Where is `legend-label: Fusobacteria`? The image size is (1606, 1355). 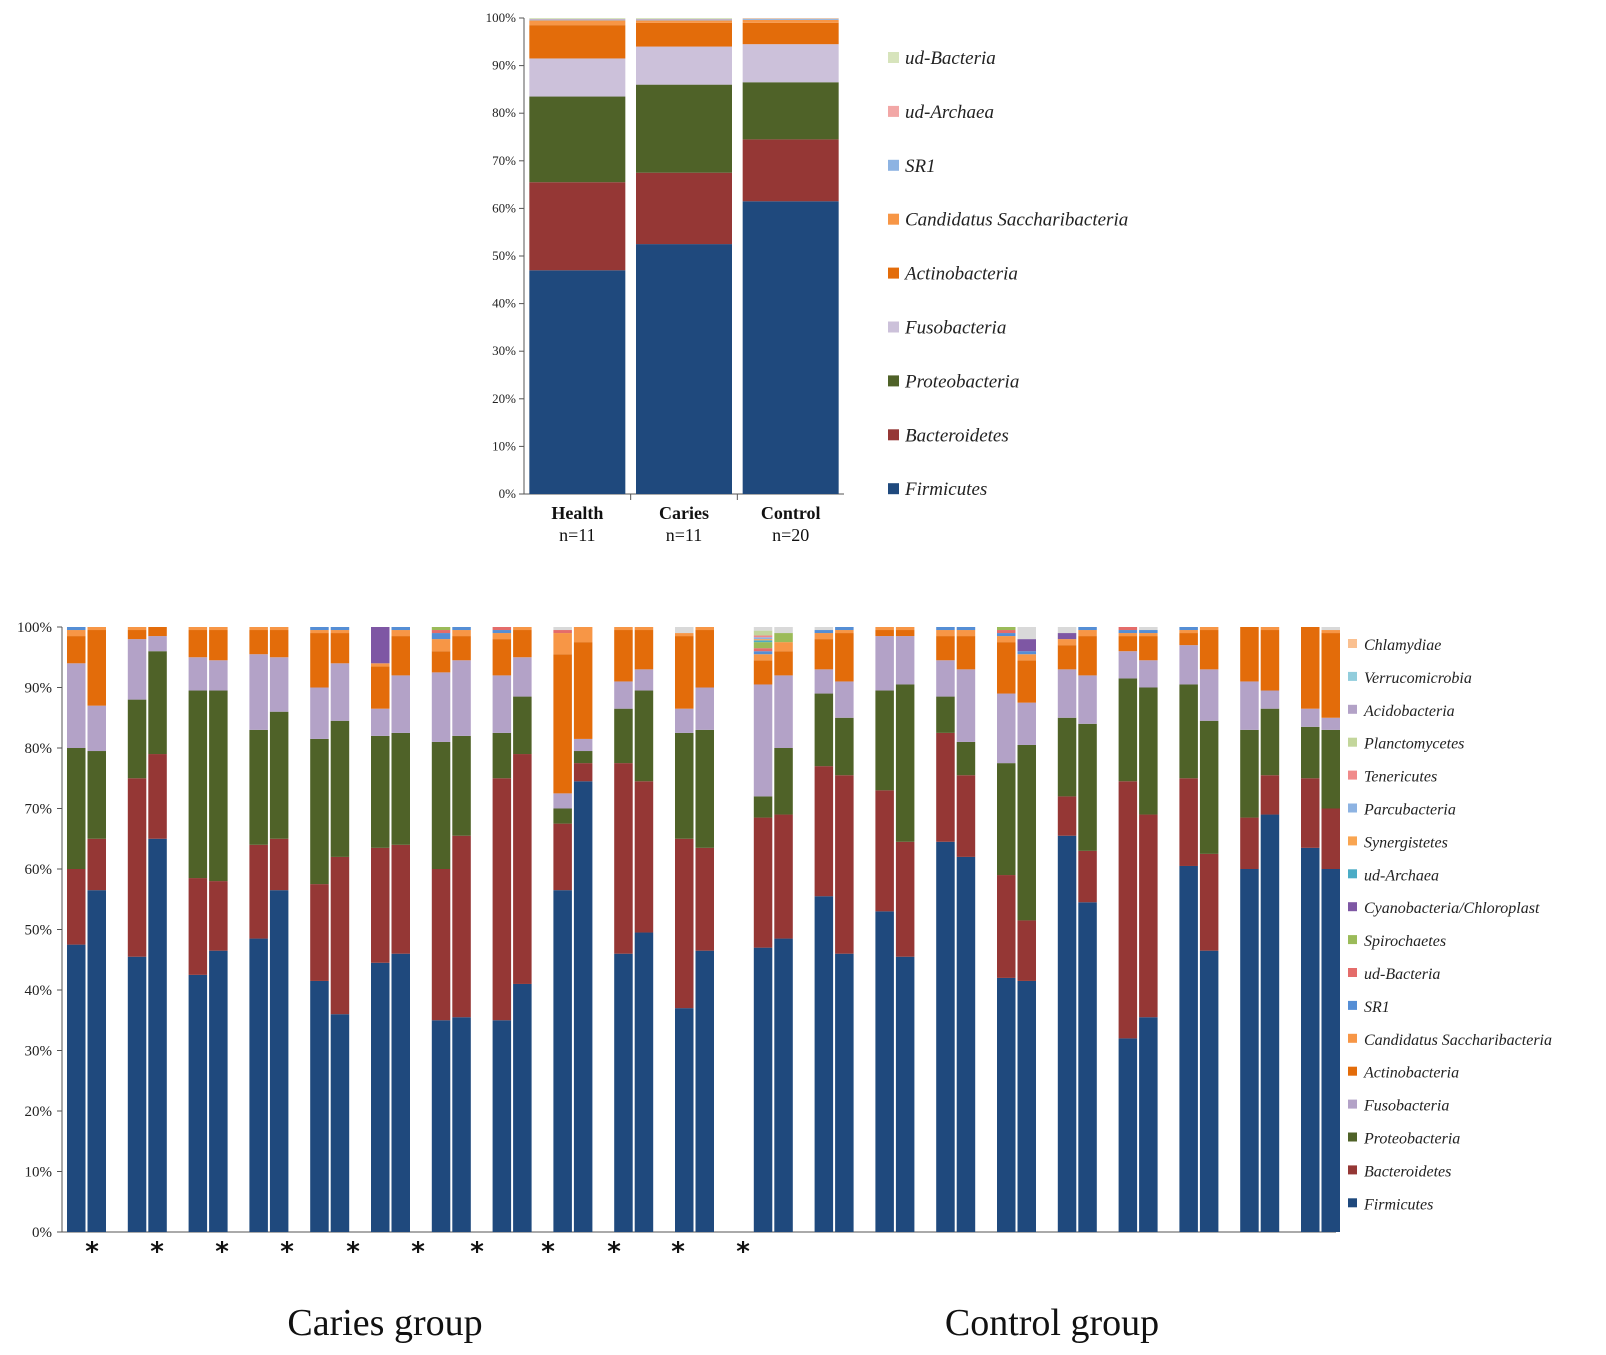 legend-label: Fusobacteria is located at coordinates (955, 328).